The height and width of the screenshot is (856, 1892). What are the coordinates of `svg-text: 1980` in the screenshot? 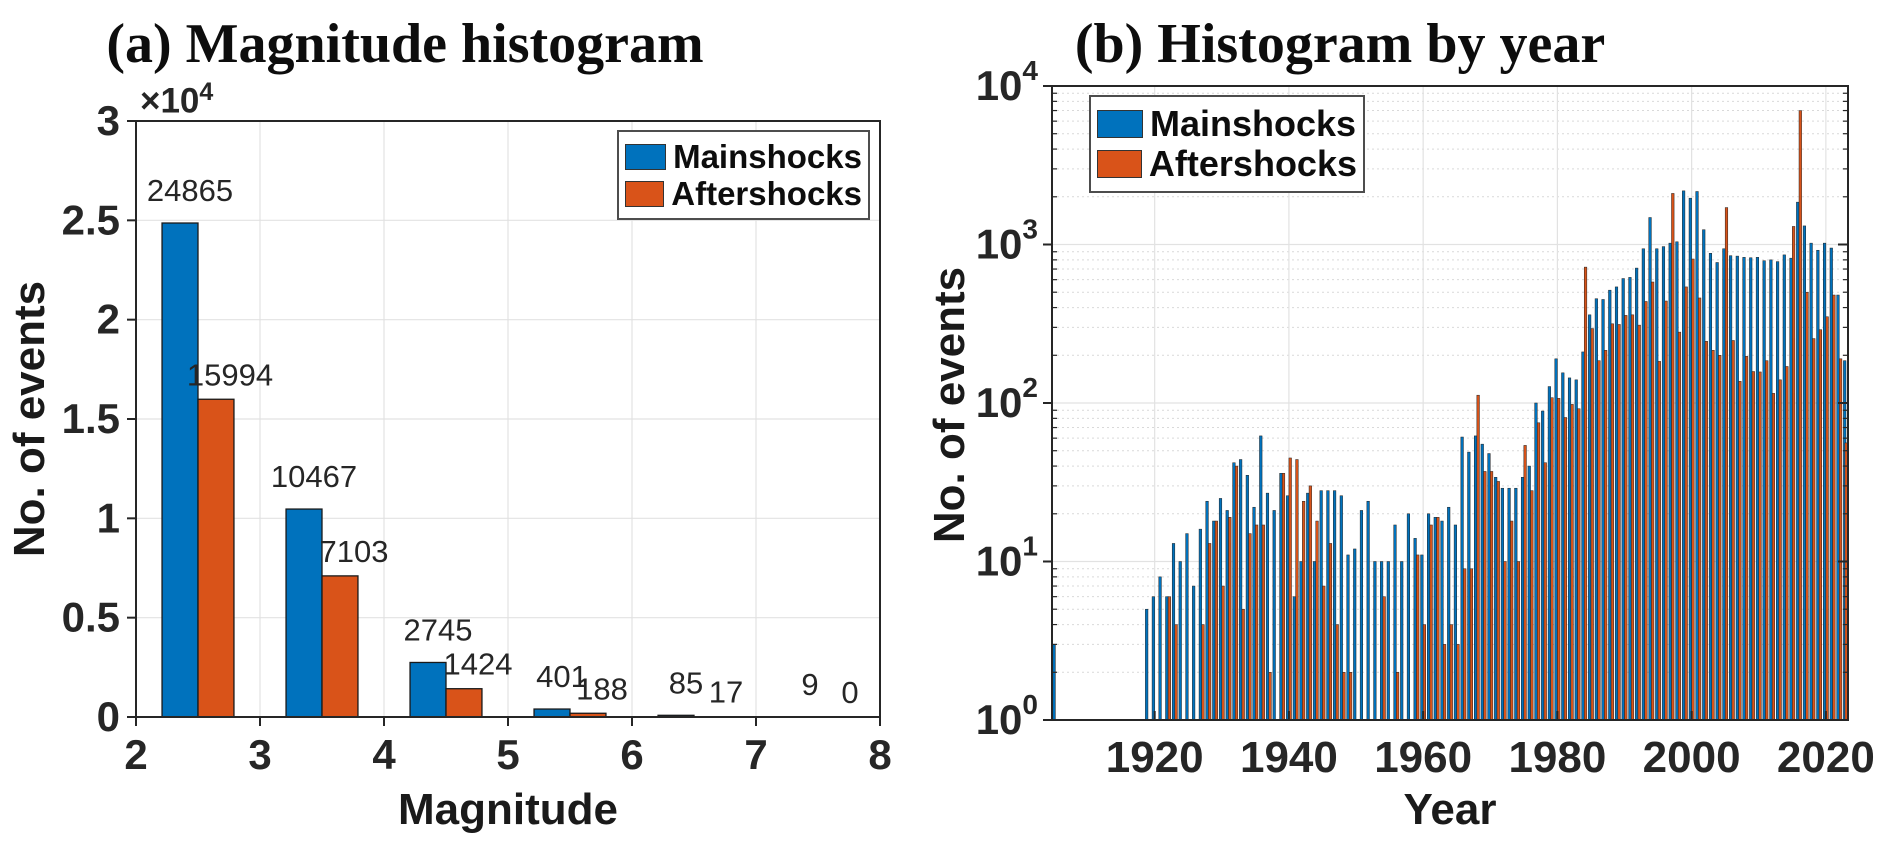 It's located at (1557, 757).